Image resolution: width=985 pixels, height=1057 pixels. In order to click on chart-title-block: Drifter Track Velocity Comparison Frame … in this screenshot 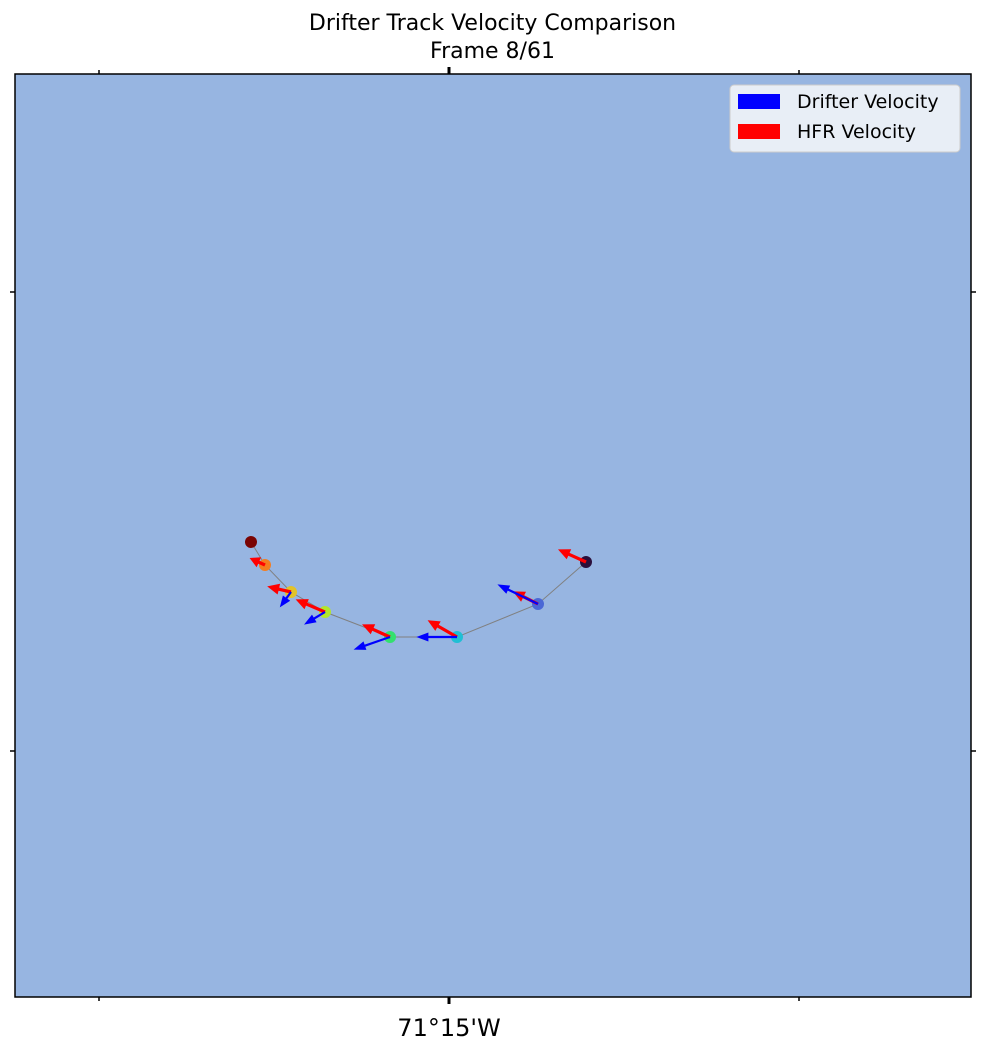, I will do `click(492, 38)`.